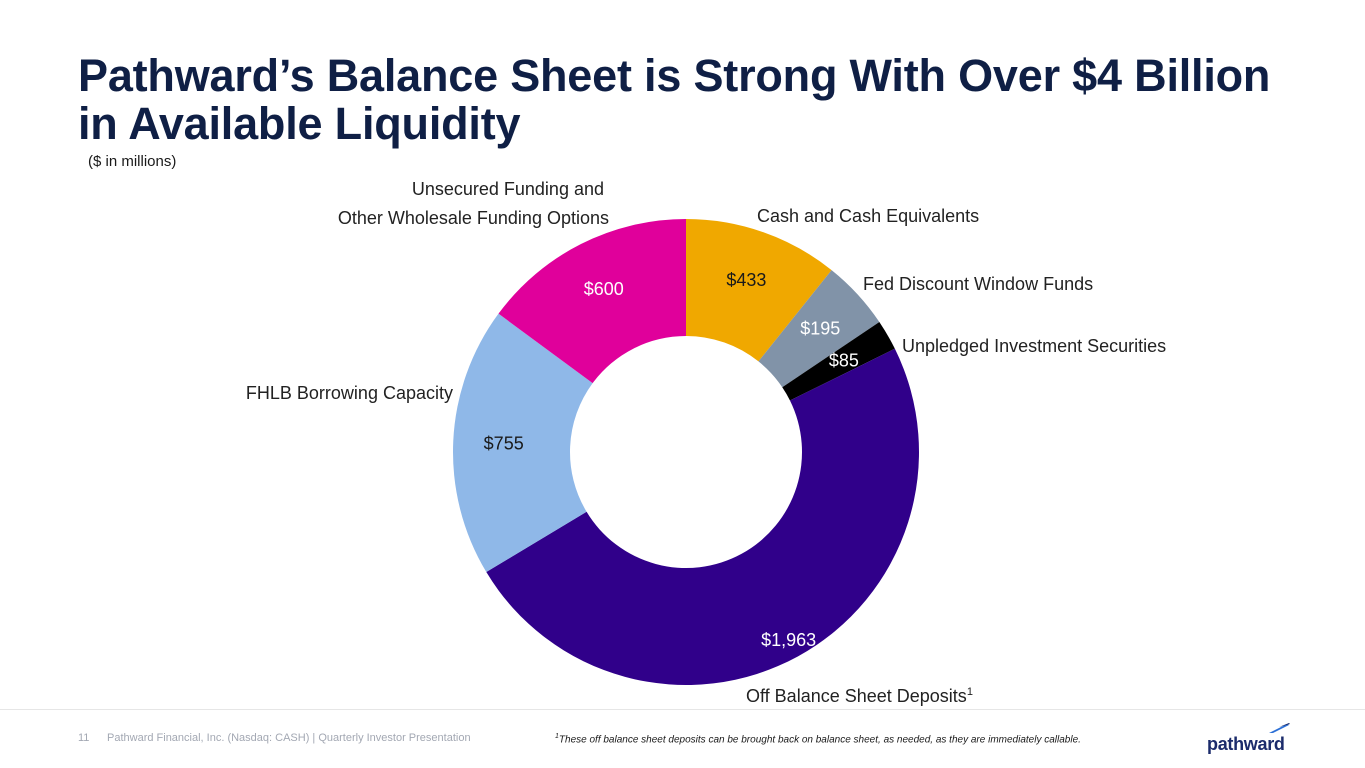 The height and width of the screenshot is (768, 1365). Describe the element at coordinates (856, 696) in the screenshot. I see `off-balance-label-text: Off Balance Sheet Deposits` at that location.